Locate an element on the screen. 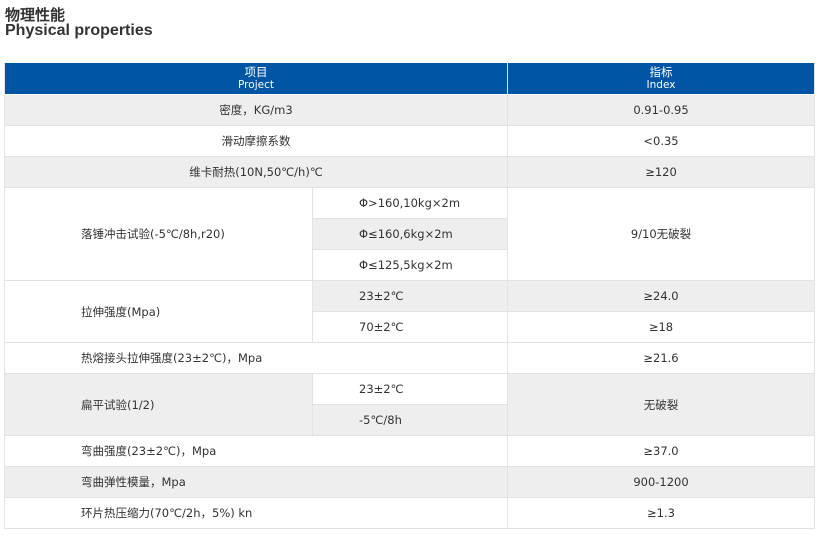 Image resolution: width=820 pixels, height=548 pixels. sub-cell: Φ≤160,6kg×2m is located at coordinates (410, 234).